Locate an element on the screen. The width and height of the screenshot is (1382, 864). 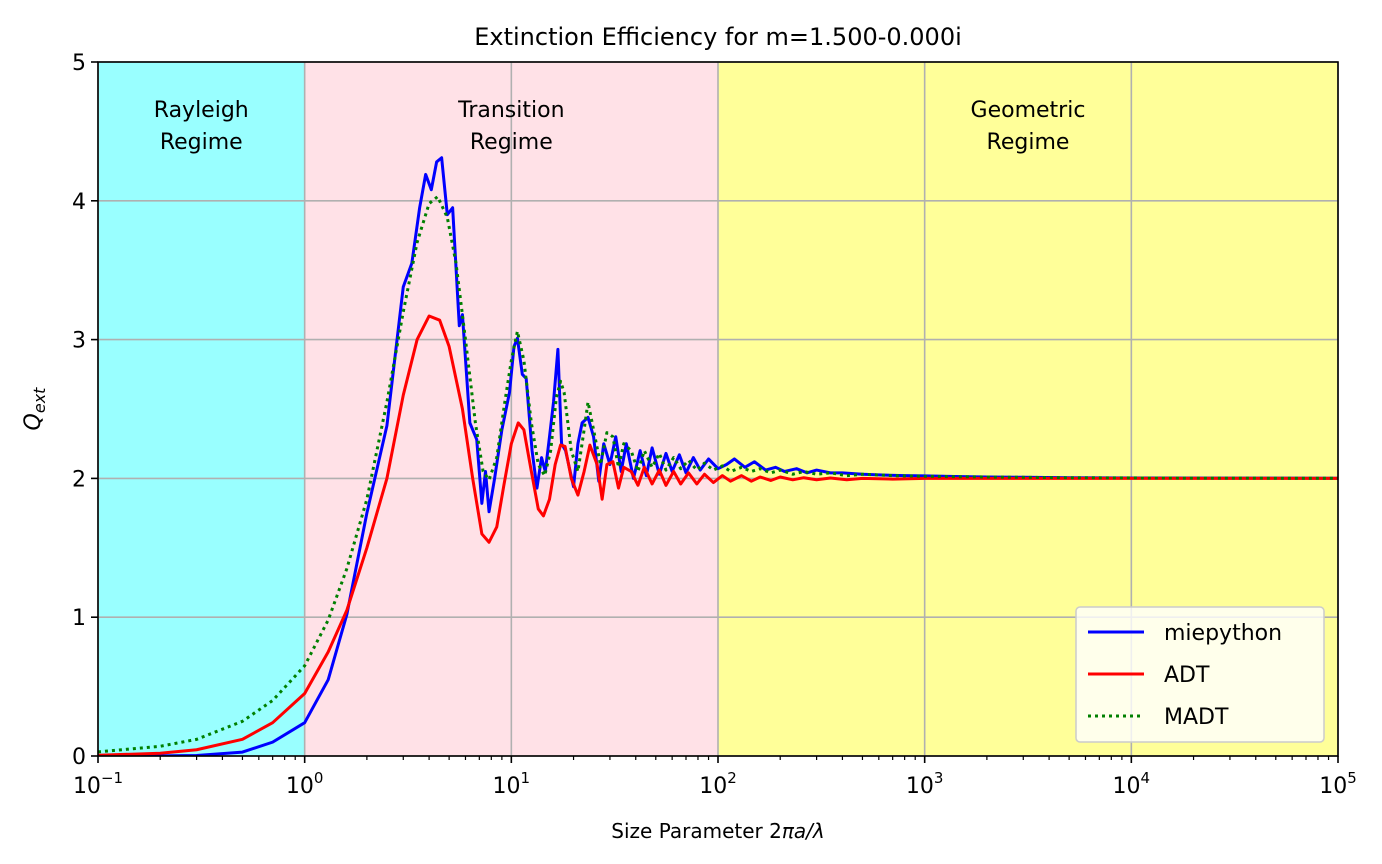
x-tick-label: 10⁵ is located at coordinates (1338, 784).